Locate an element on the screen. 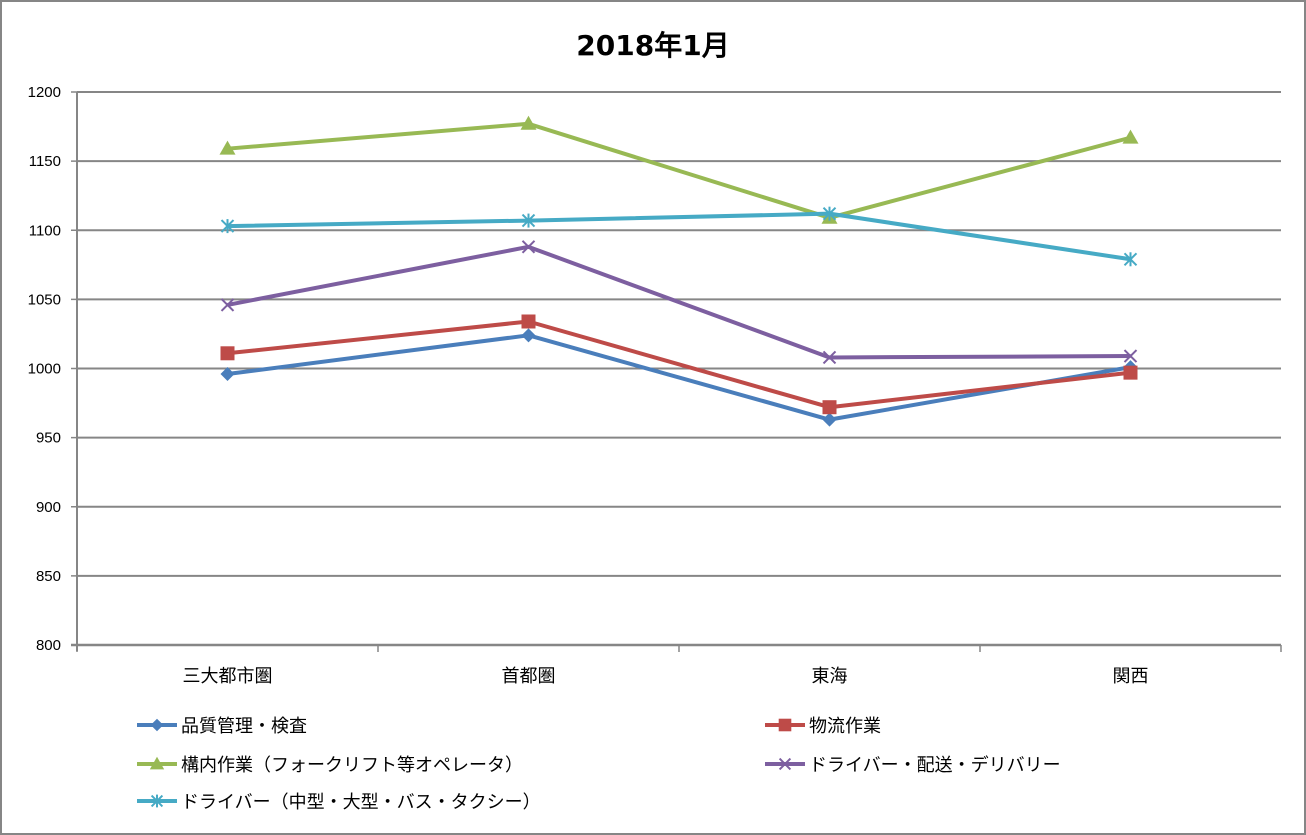  y-tick-label: 1150 is located at coordinates (45, 161).